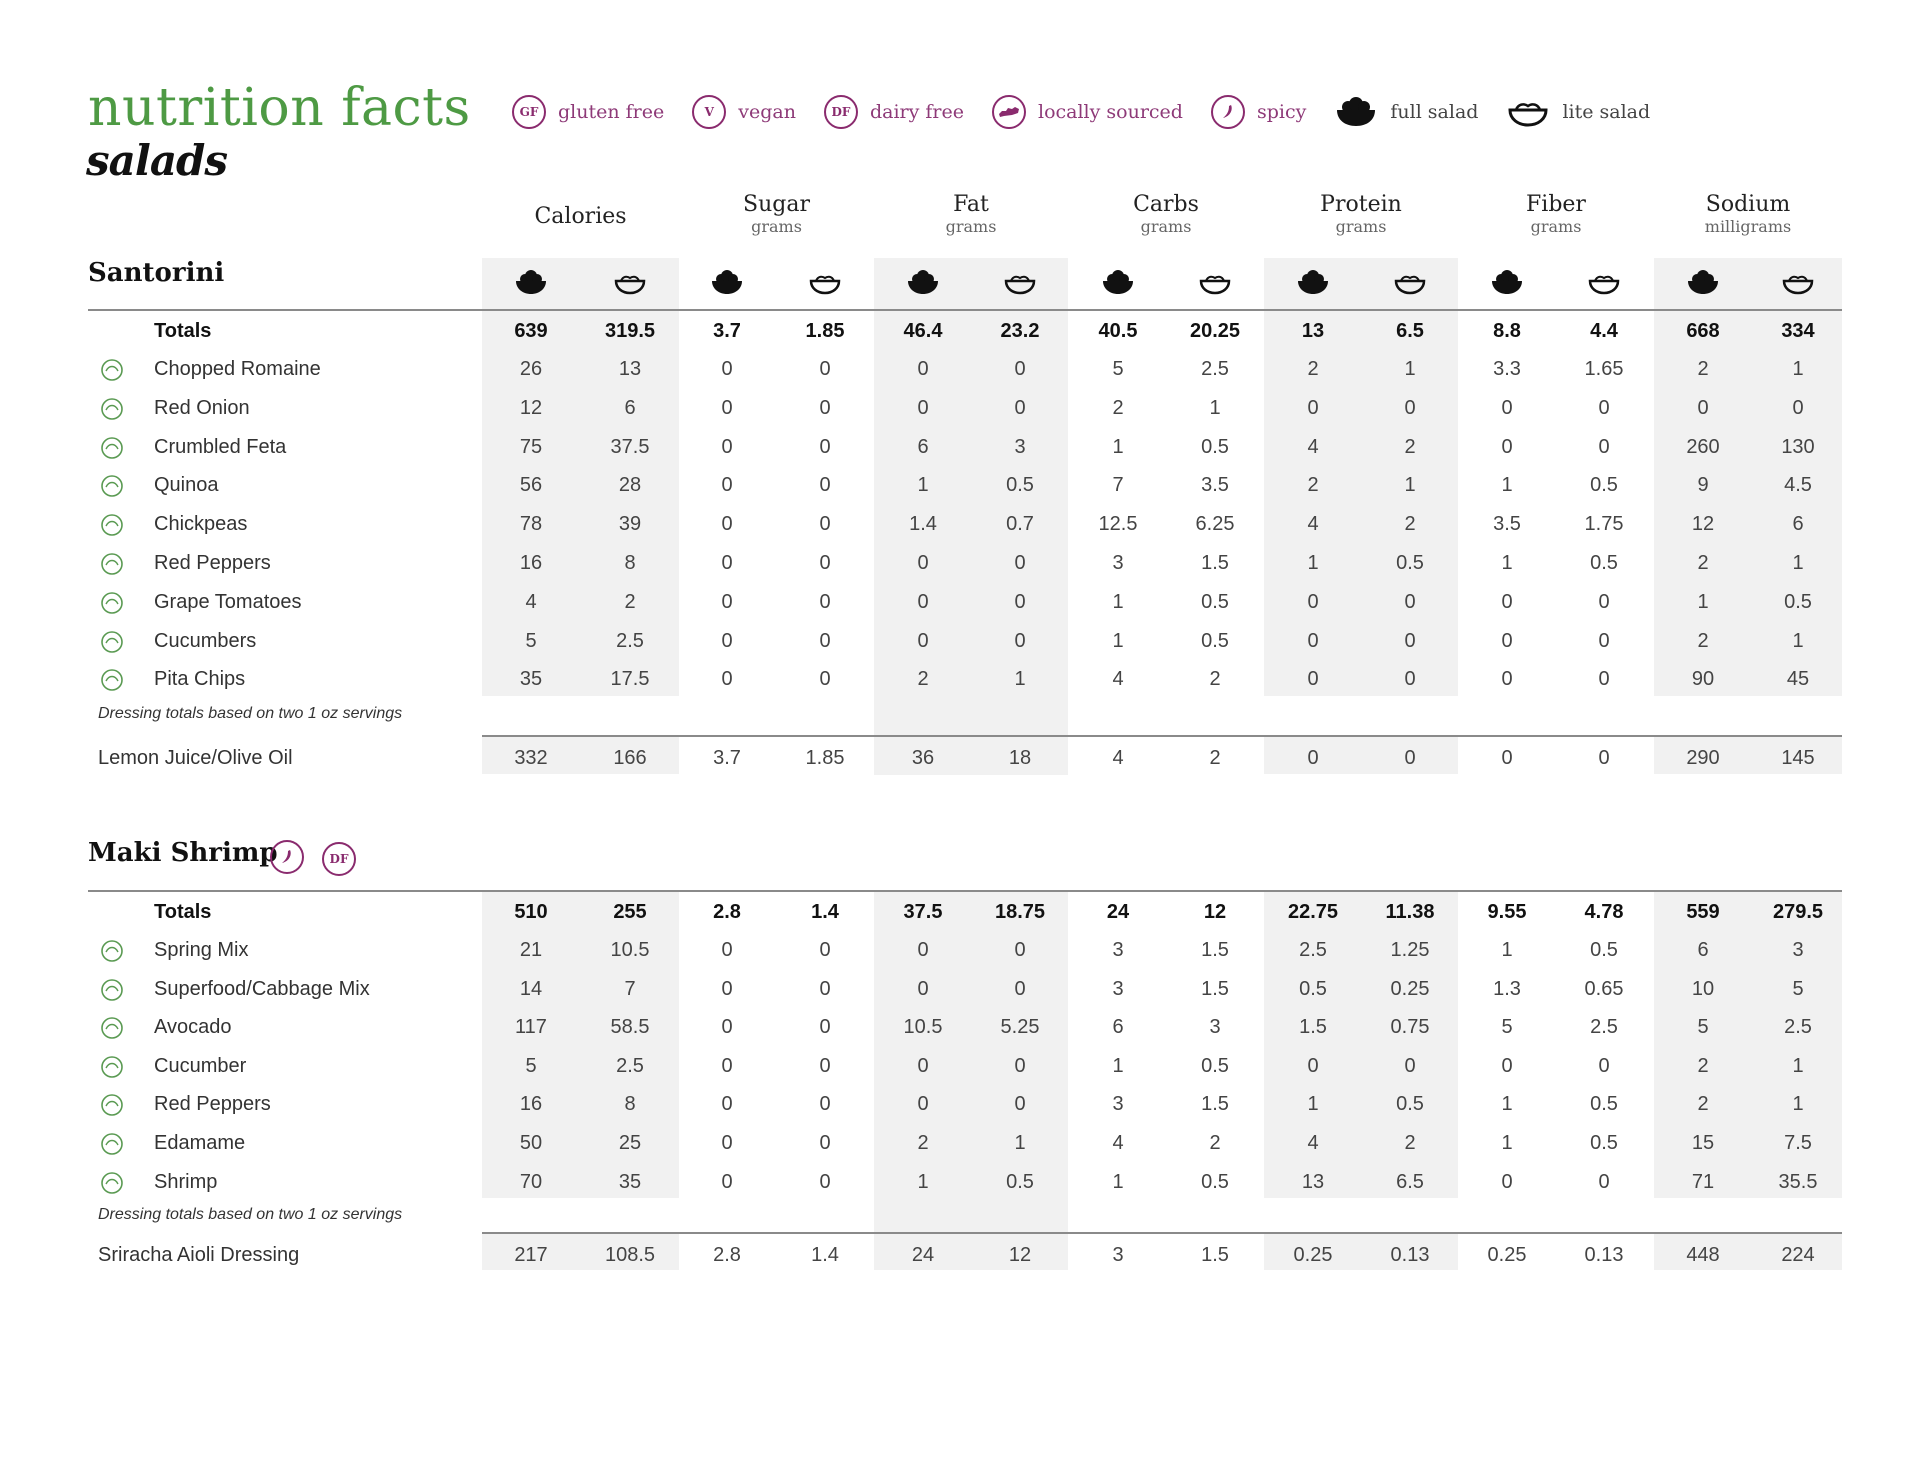  I want to click on value-cell: 332, so click(531, 758).